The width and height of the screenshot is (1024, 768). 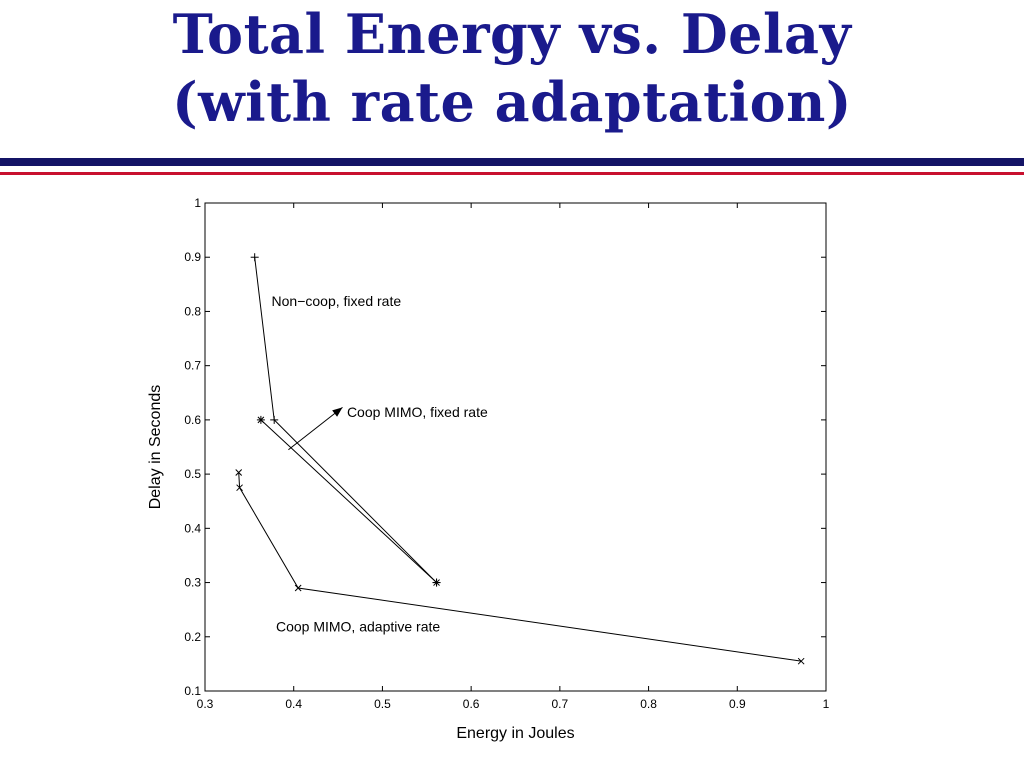 What do you see at coordinates (358, 626) in the screenshot?
I see `annotation-3: Coop MIMO, adaptive rate` at bounding box center [358, 626].